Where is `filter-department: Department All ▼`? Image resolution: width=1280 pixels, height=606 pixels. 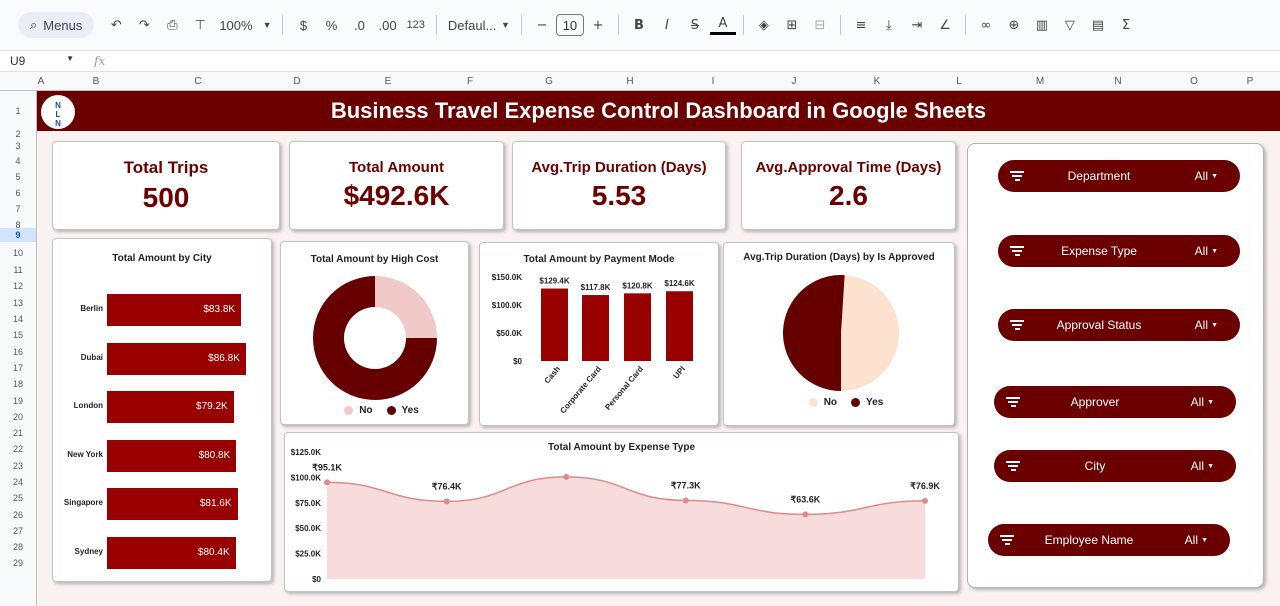
filter-department: Department All ▼ is located at coordinates (1119, 176).